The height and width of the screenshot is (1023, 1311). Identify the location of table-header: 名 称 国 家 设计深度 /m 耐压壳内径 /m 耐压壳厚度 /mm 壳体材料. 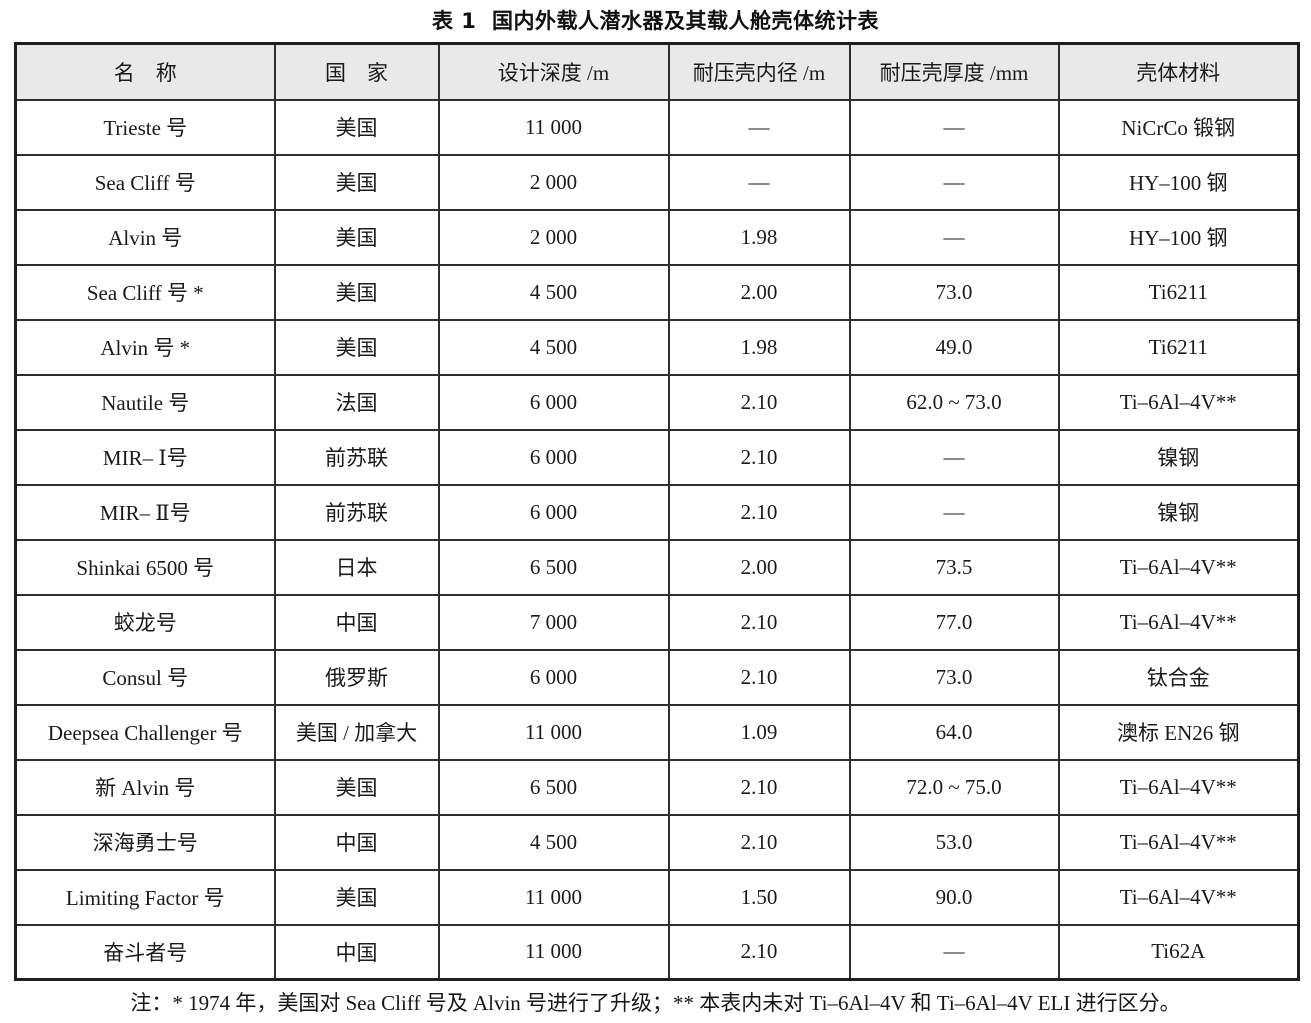
(657, 71).